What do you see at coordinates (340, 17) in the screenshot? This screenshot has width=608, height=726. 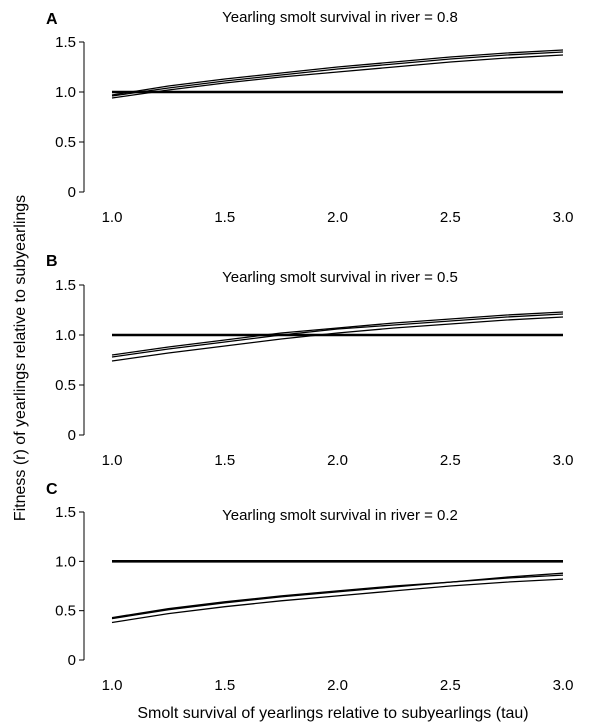 I see `panel-title: Yearling smolt survival in river = 0.8` at bounding box center [340, 17].